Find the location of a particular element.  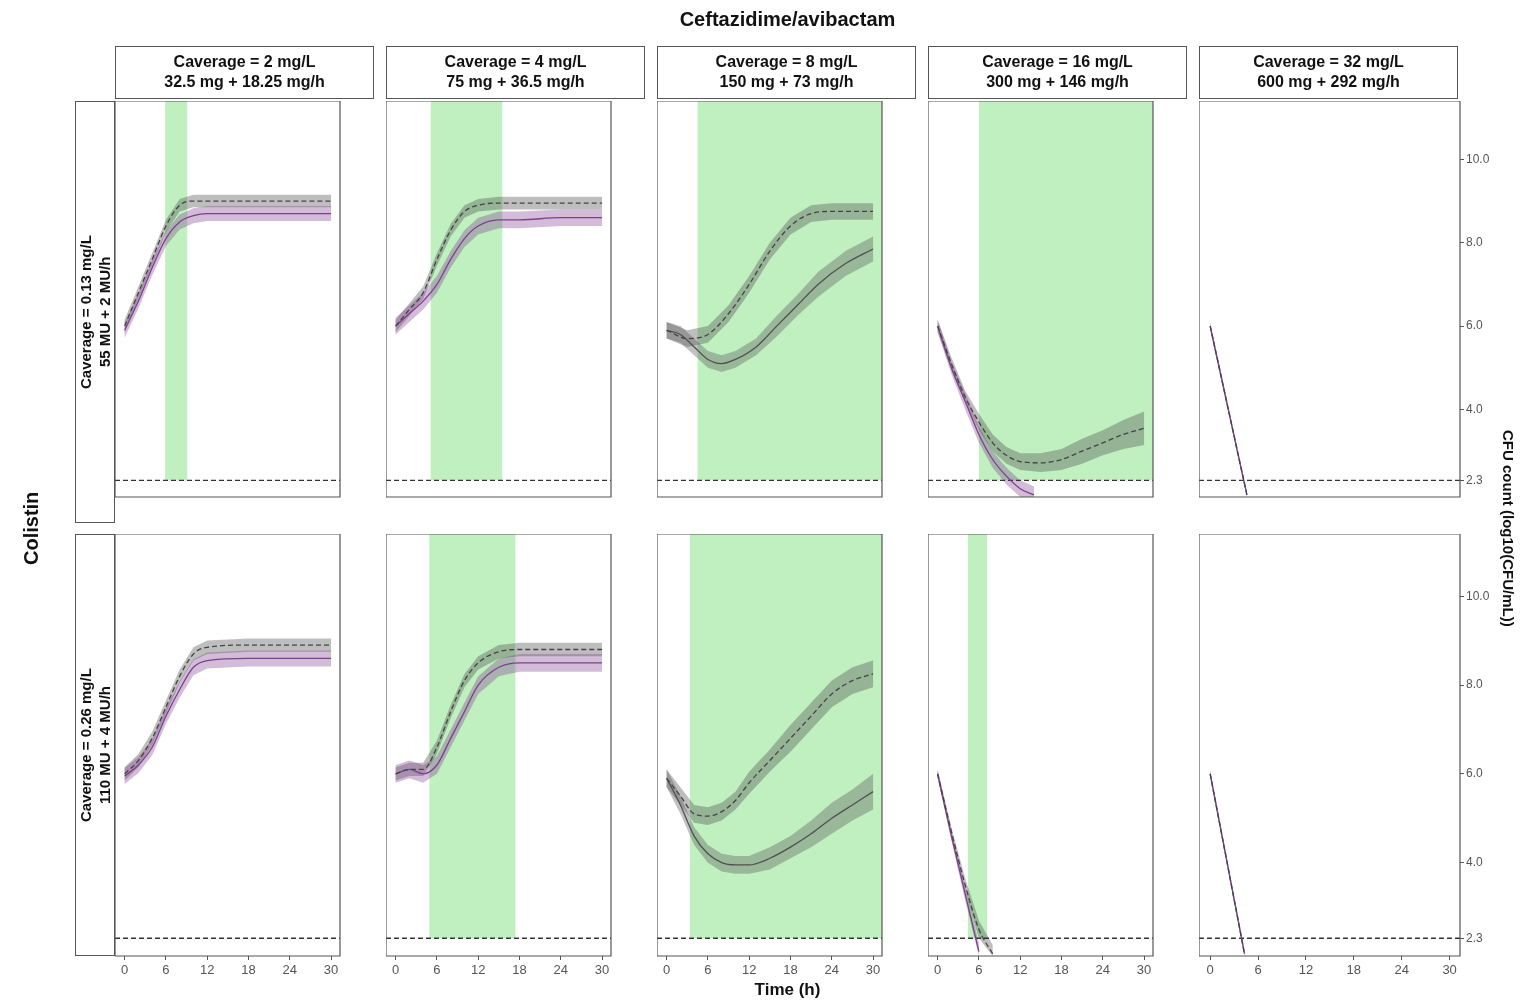

y-axis-title: Caverage = 0.13 mg/L 55 MU + 2 MU/h is located at coordinates (95, 312).